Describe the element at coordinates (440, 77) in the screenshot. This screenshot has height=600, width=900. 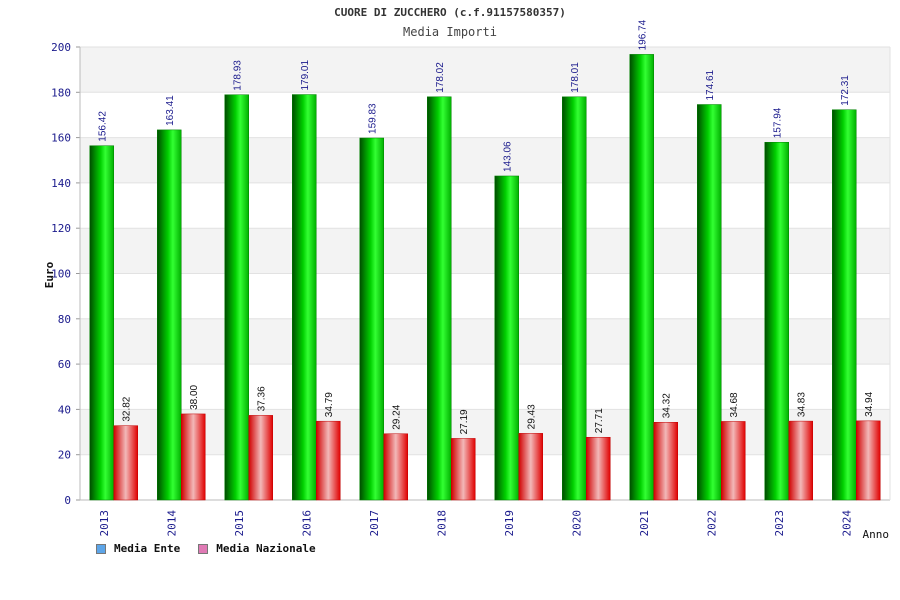
I see `data-label-media-ente-2018: 178.02` at that location.